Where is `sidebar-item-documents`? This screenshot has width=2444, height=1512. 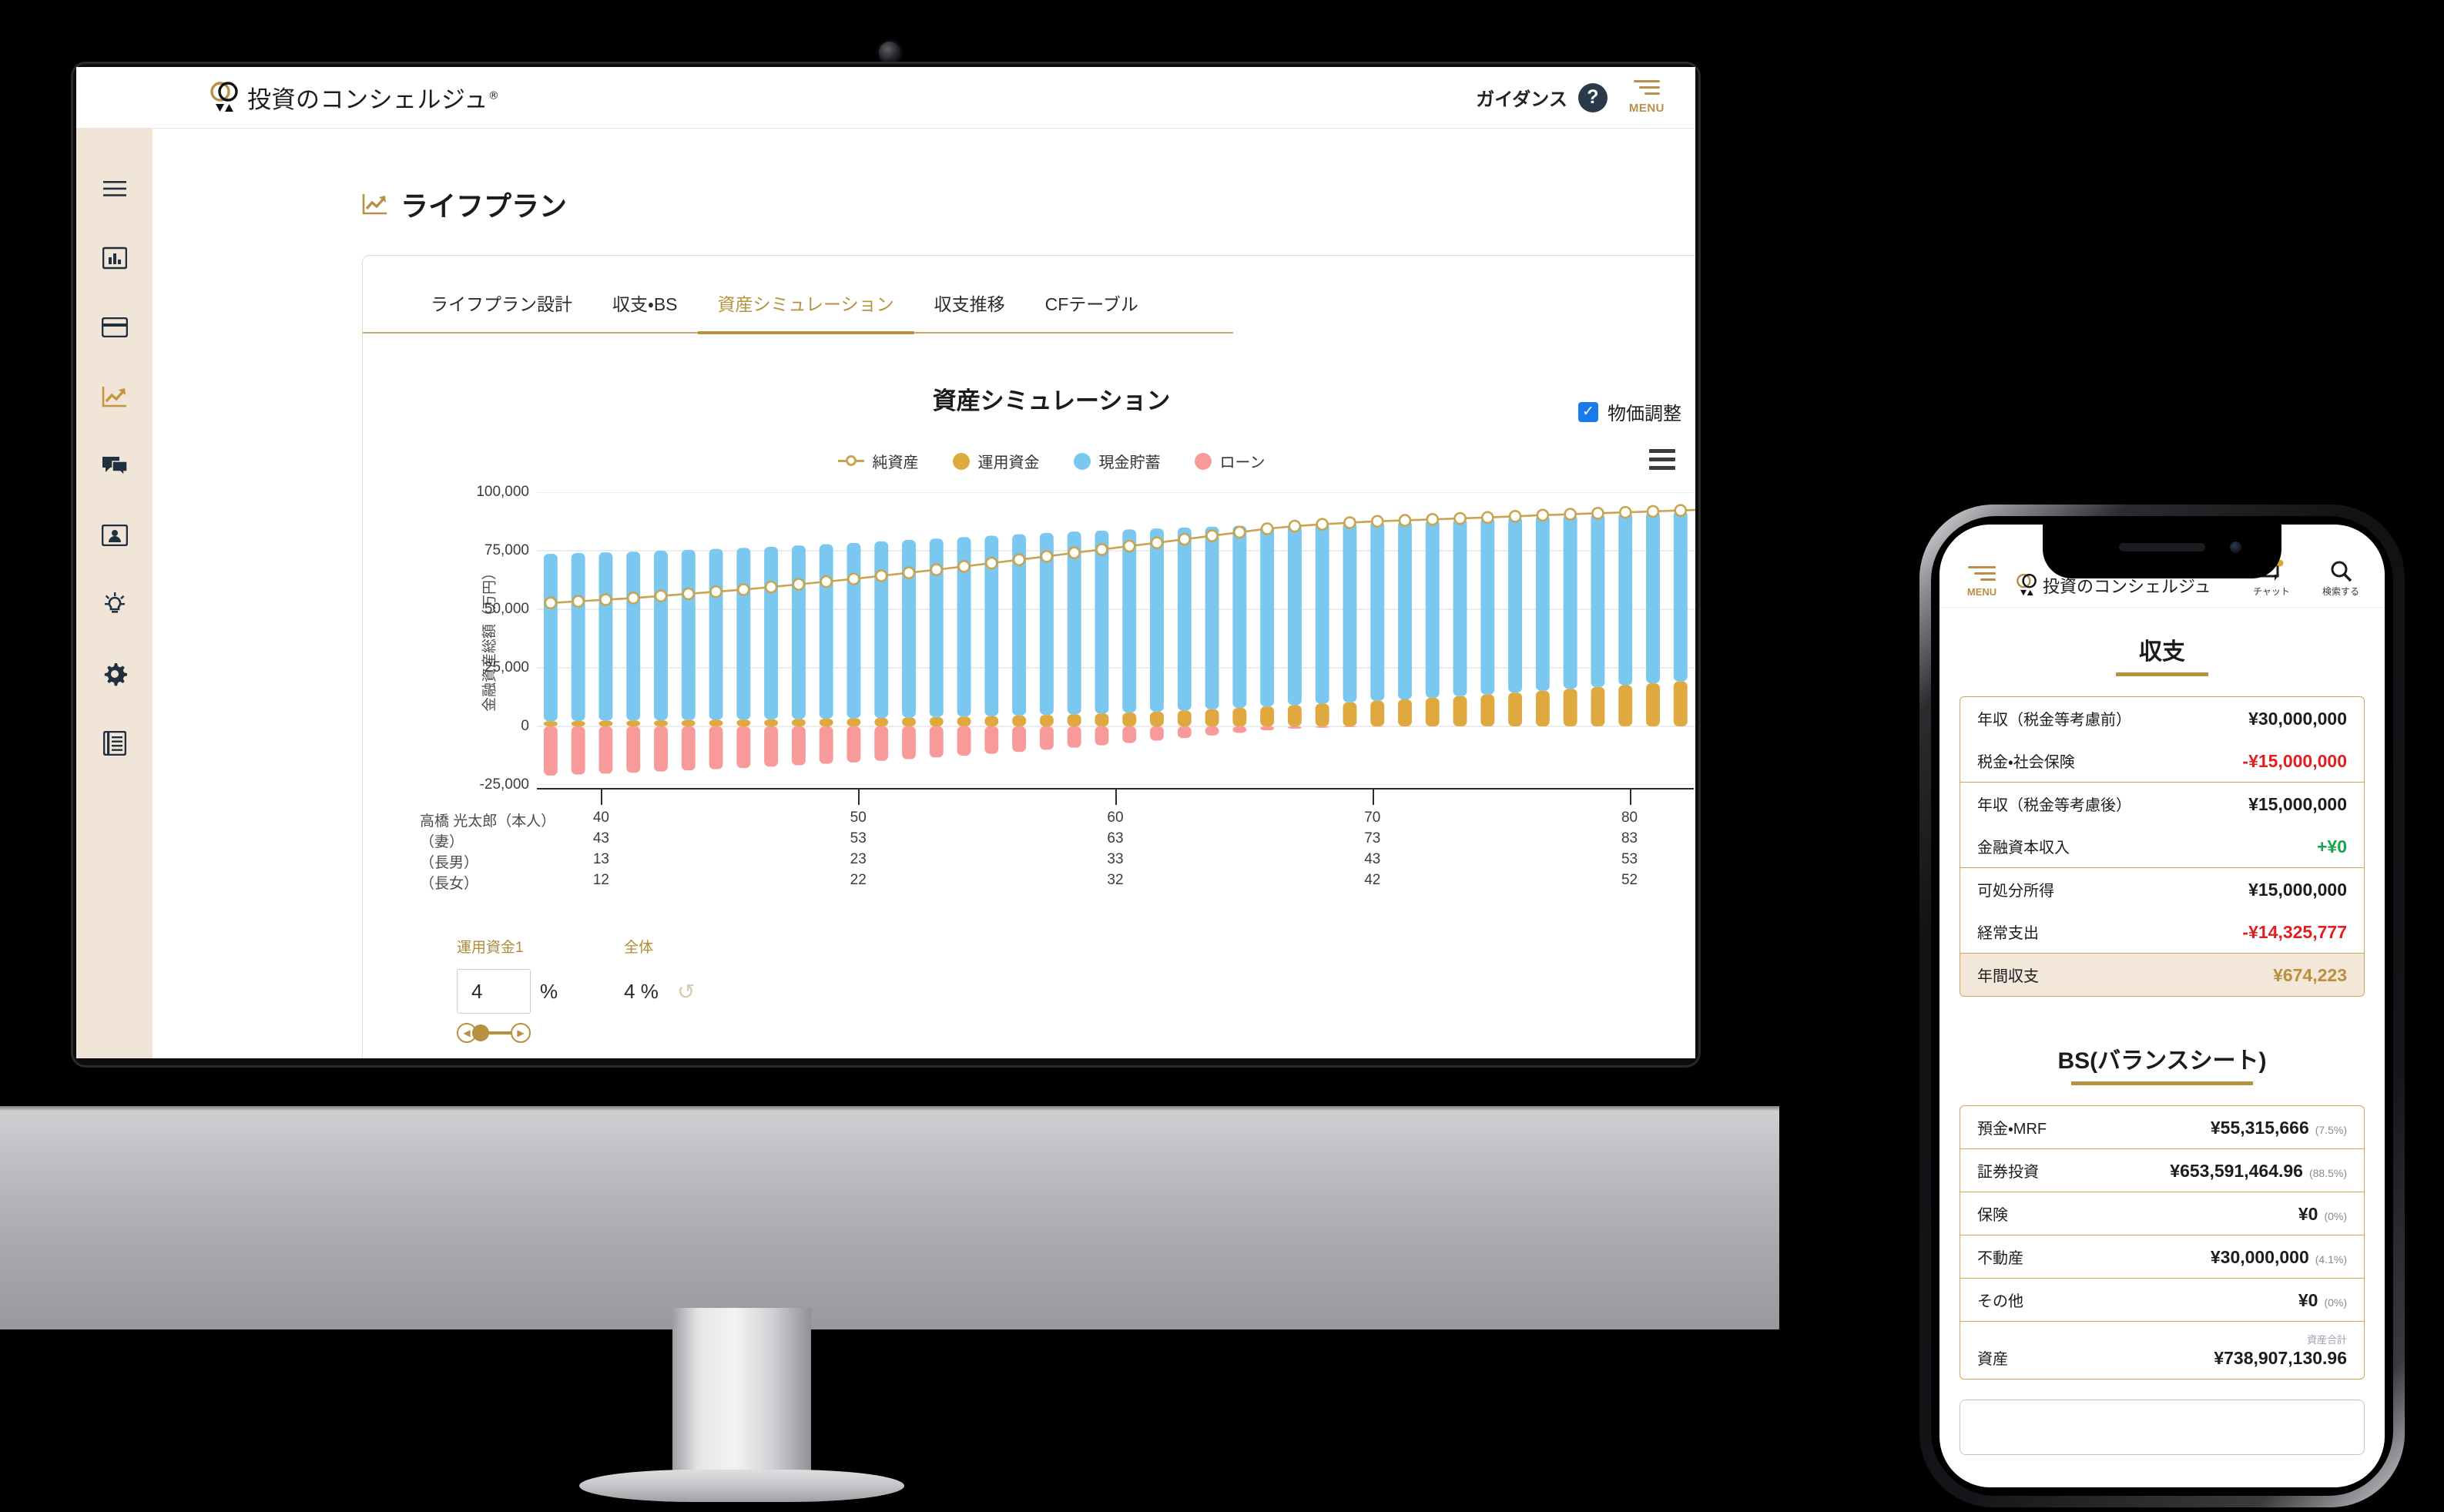 sidebar-item-documents is located at coordinates (114, 744).